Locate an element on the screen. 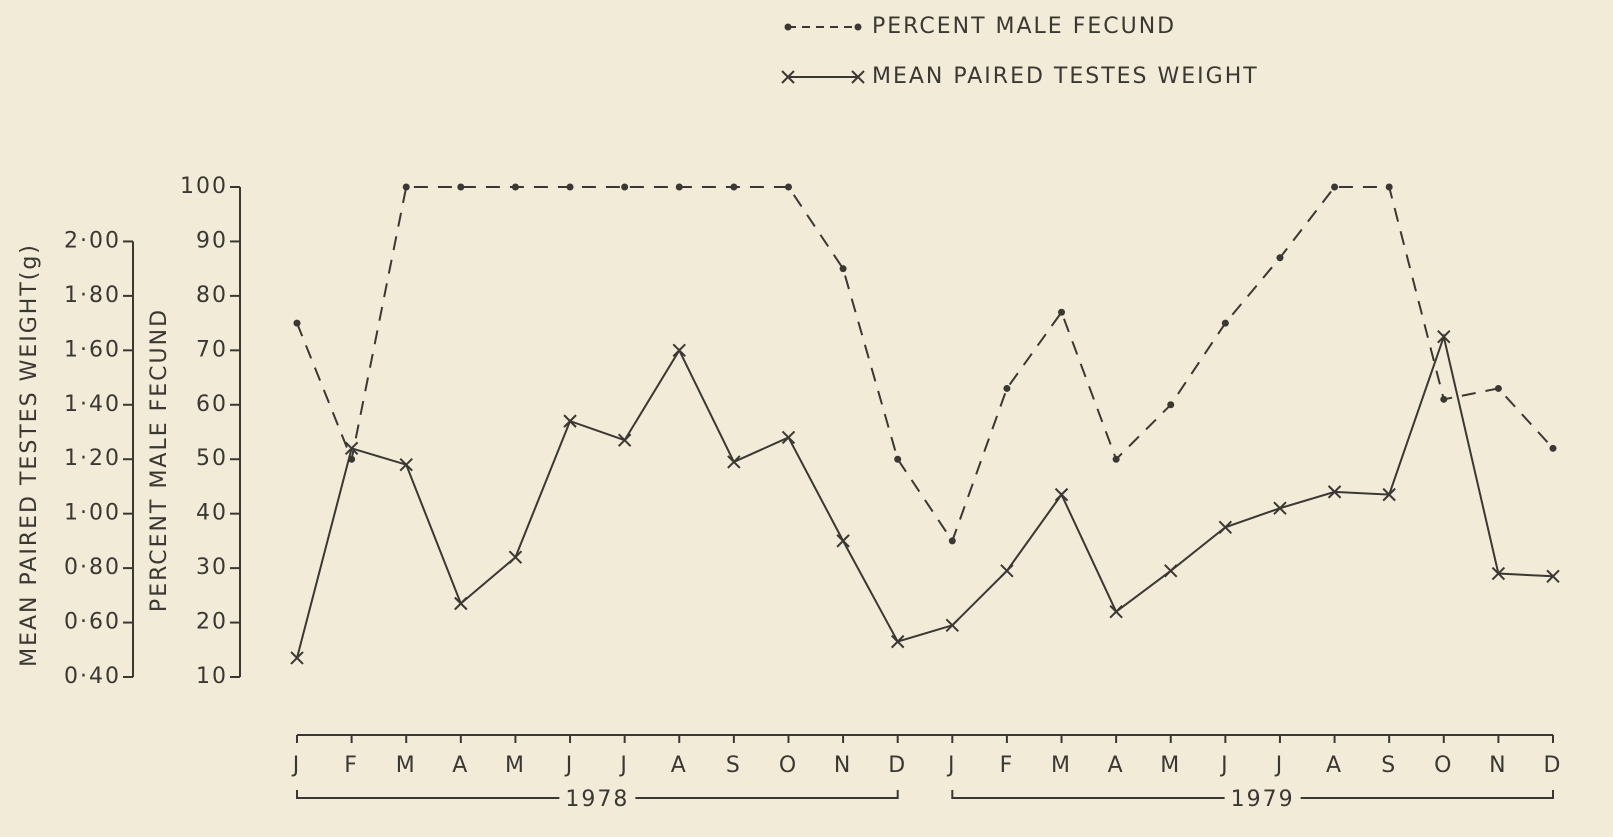 The height and width of the screenshot is (837, 1613). y-tick-label: 70 is located at coordinates (212, 349).